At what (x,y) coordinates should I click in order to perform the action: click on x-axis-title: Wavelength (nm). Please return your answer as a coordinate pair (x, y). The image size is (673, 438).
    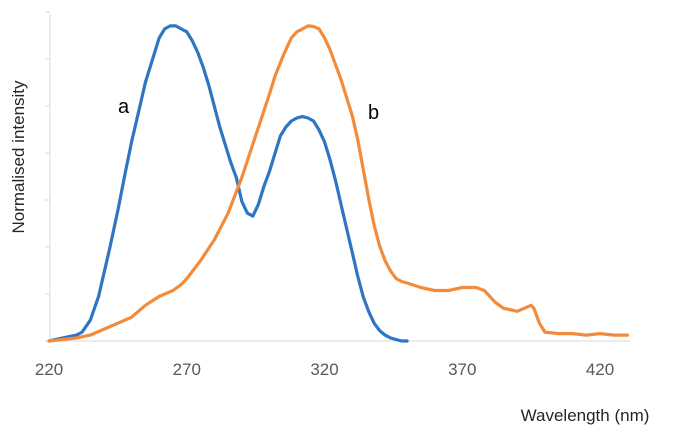
    Looking at the image, I should click on (585, 415).